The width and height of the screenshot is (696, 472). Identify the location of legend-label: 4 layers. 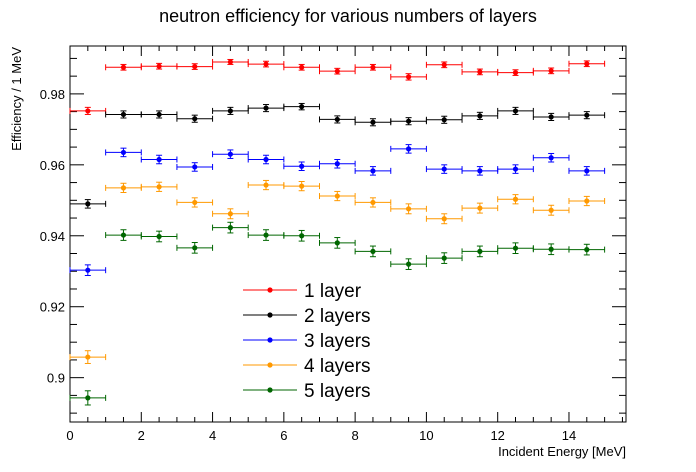
(337, 366).